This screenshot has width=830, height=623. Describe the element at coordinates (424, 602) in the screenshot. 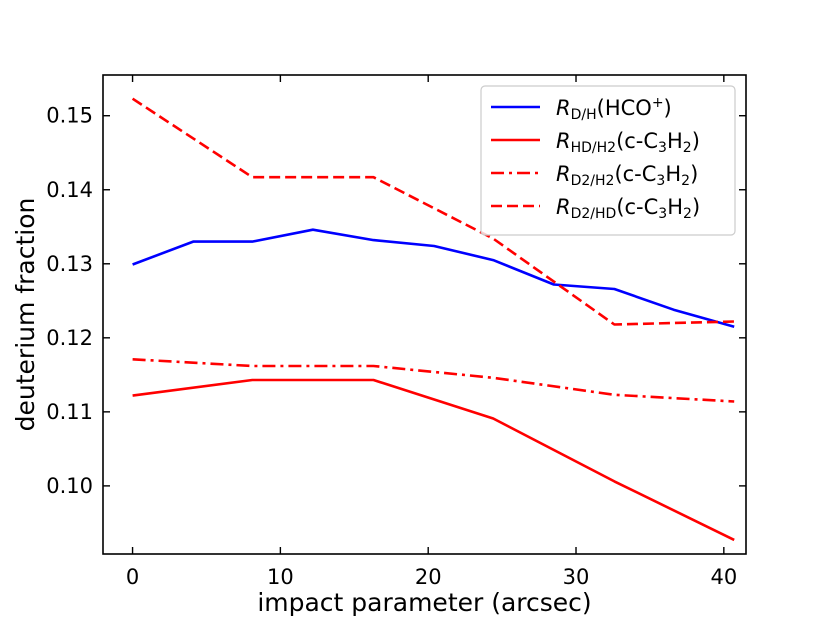

I see `x-axis-title: impact parameter (arcsec)` at that location.